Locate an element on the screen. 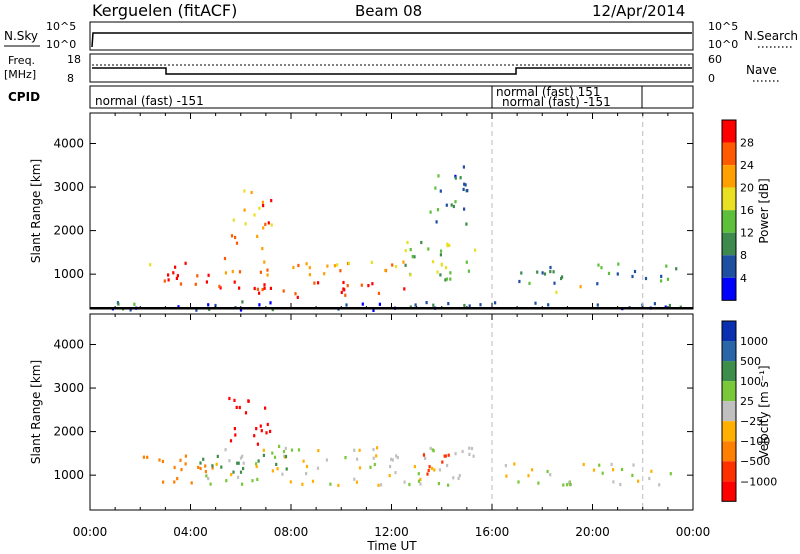 Image resolution: width=800 pixels, height=554 pixels. freq-label: Freq. is located at coordinates (21, 60).